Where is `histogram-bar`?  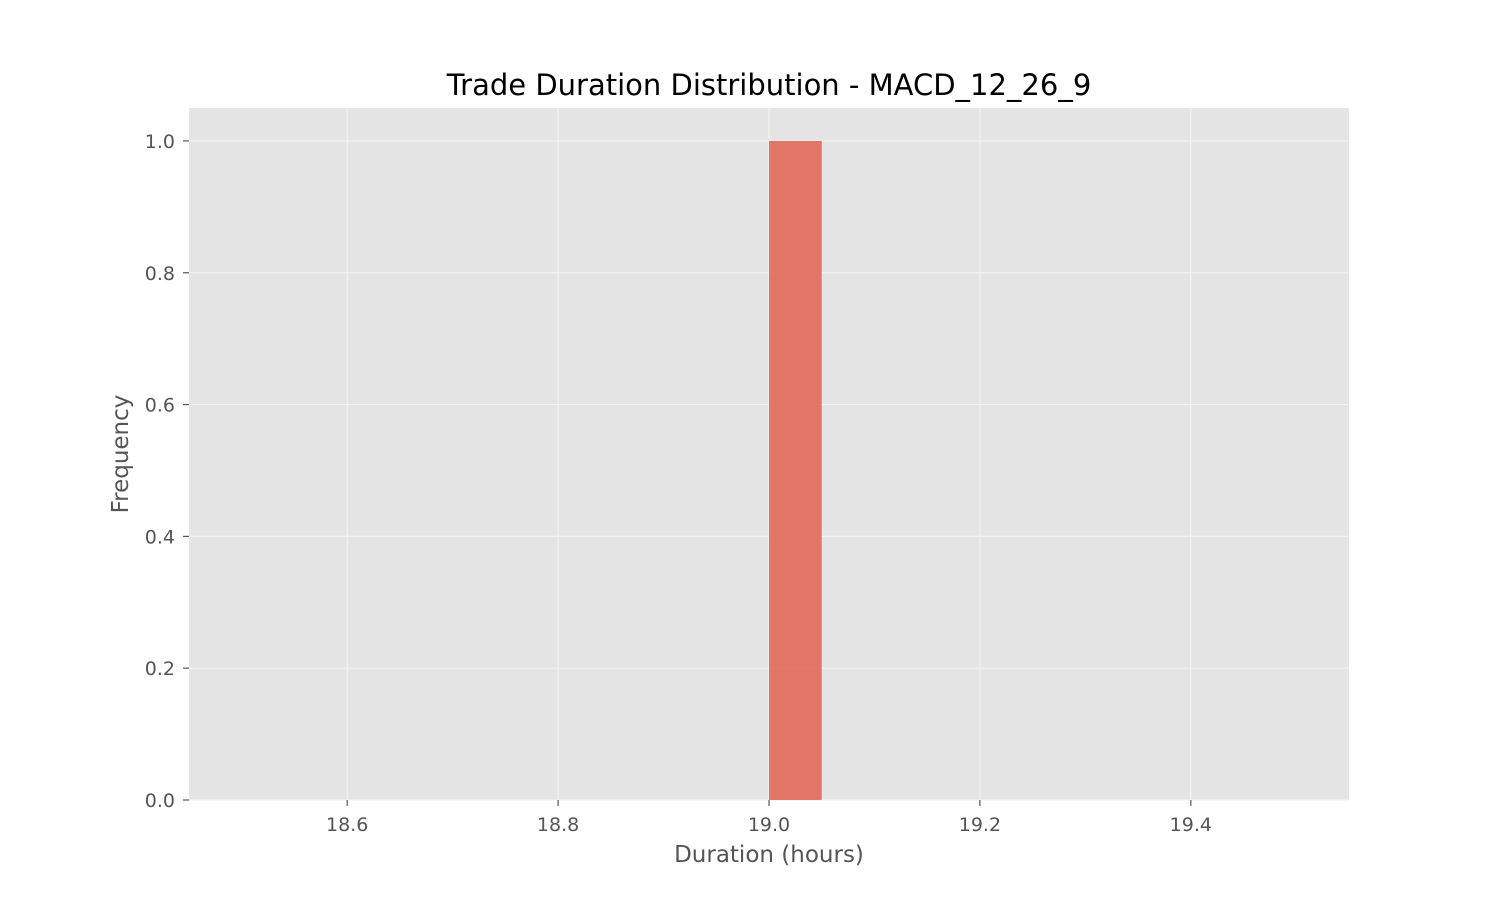 histogram-bar is located at coordinates (795, 470).